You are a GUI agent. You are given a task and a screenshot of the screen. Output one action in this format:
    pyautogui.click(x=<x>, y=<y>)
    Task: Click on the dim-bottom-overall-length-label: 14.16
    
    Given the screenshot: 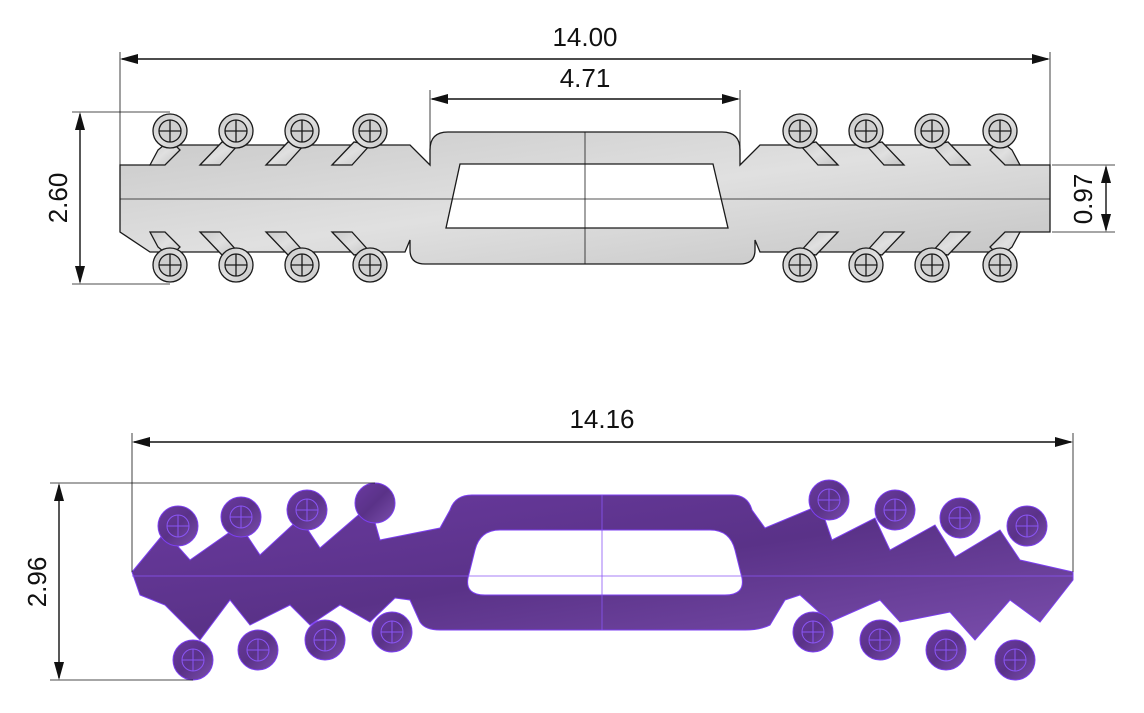 What is the action you would take?
    pyautogui.click(x=601, y=419)
    